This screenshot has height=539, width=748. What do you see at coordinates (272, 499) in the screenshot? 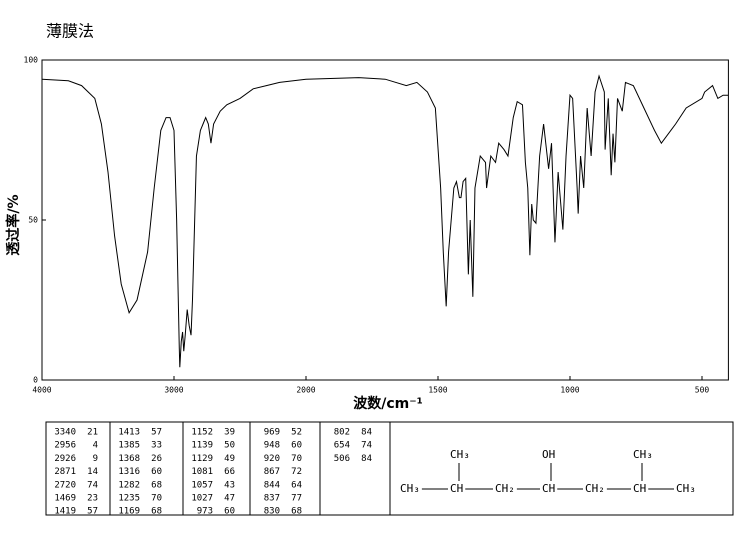
I see `peak-wavenumber: 837` at bounding box center [272, 499].